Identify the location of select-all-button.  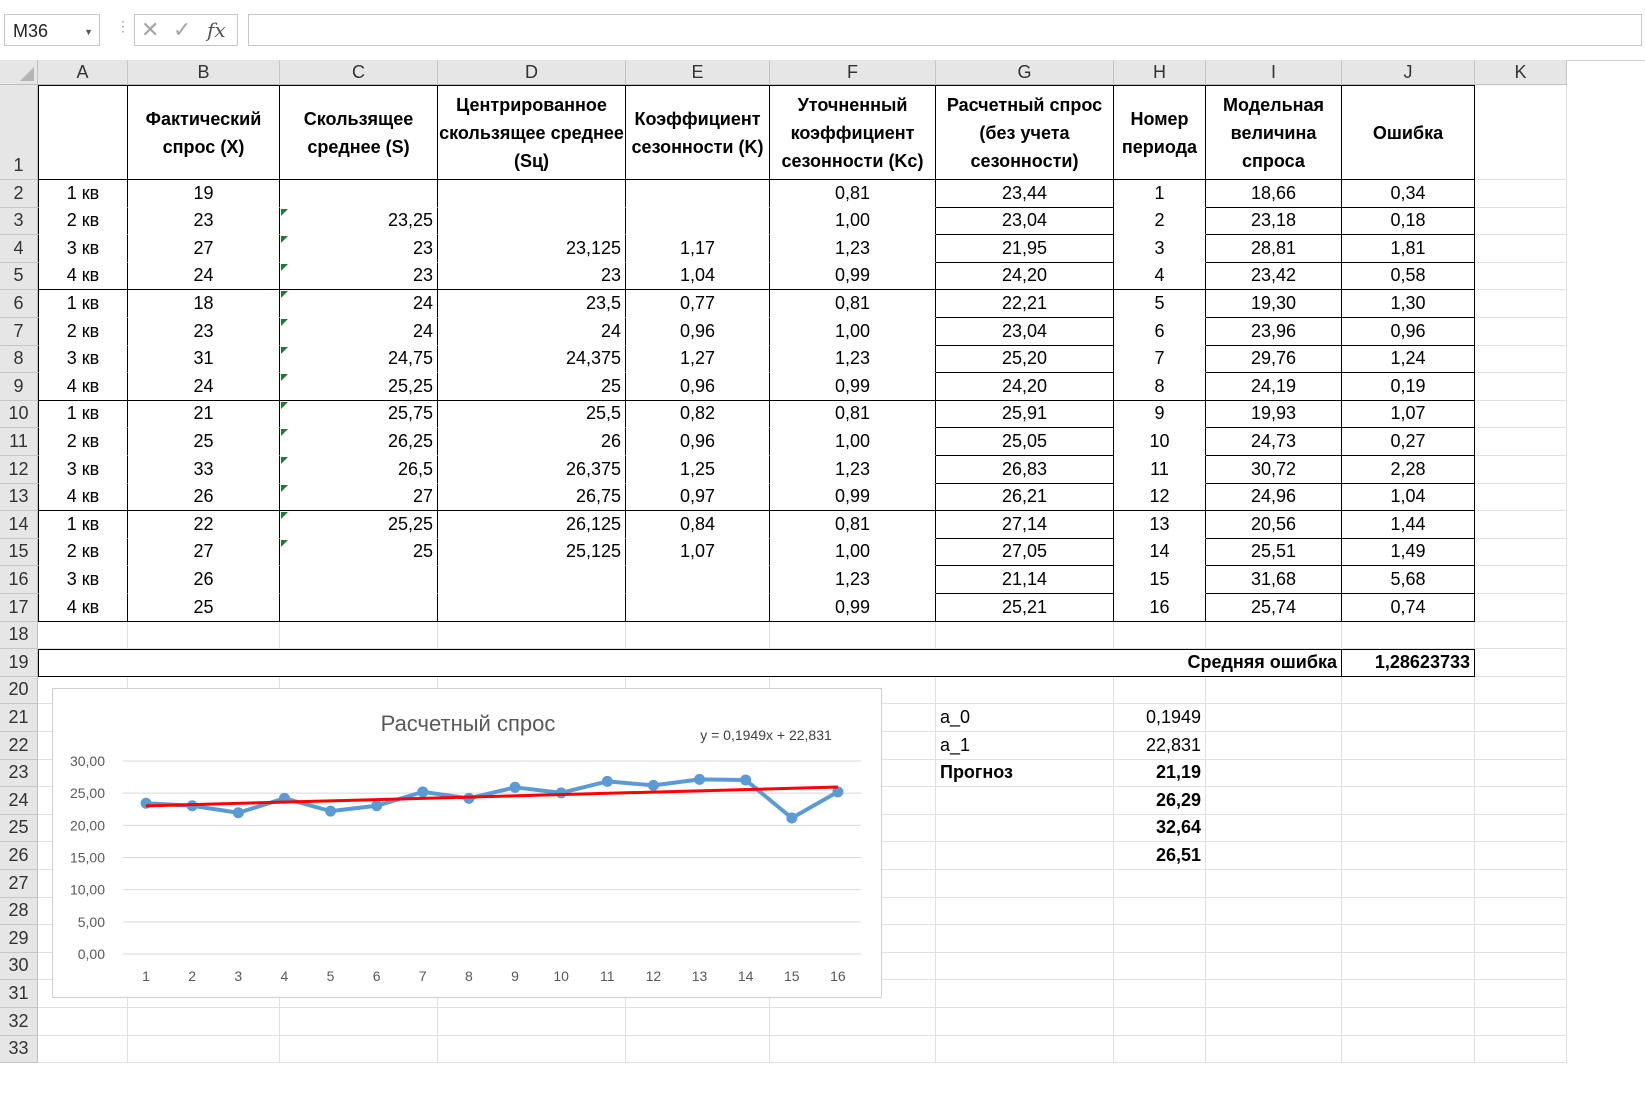
(19, 72).